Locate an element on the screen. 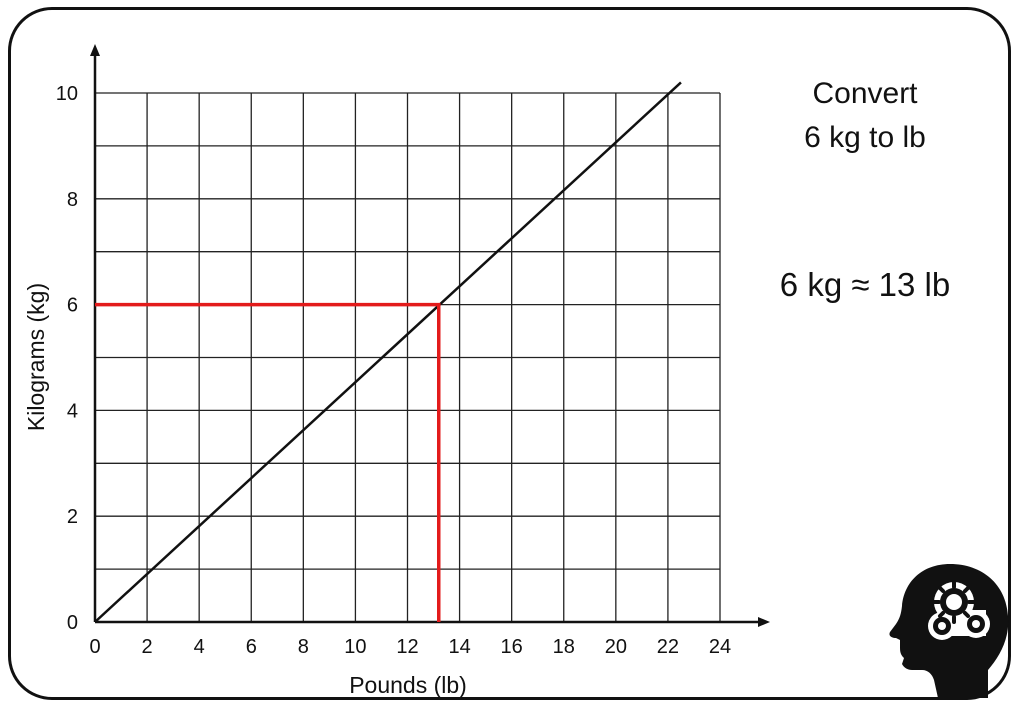 The image size is (1024, 709). x-tick-label: 24 is located at coordinates (720, 647).